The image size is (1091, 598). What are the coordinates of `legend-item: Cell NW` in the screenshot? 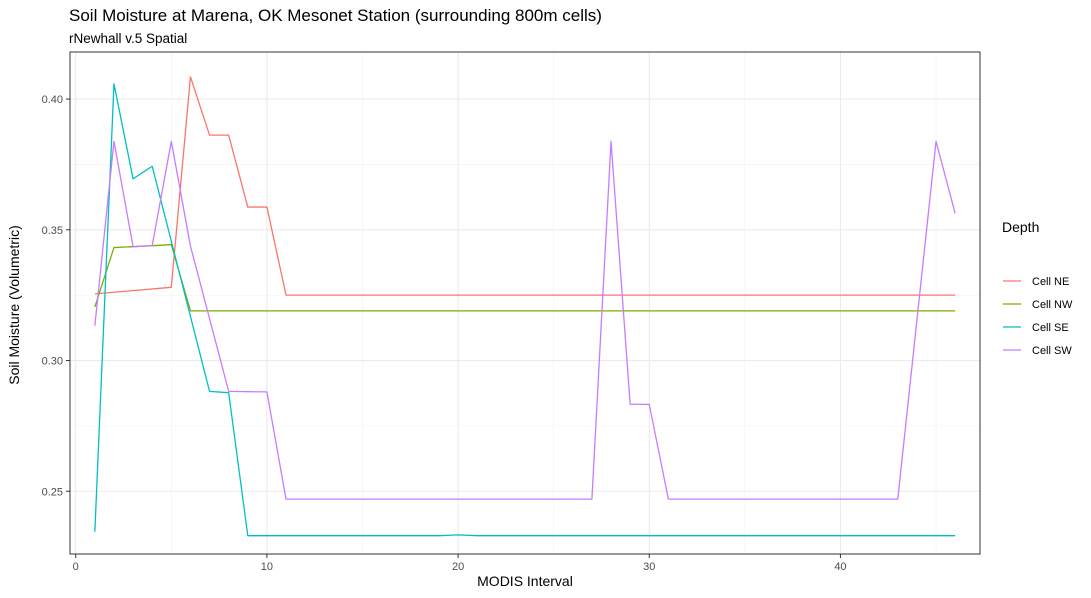 It's located at (1038, 305).